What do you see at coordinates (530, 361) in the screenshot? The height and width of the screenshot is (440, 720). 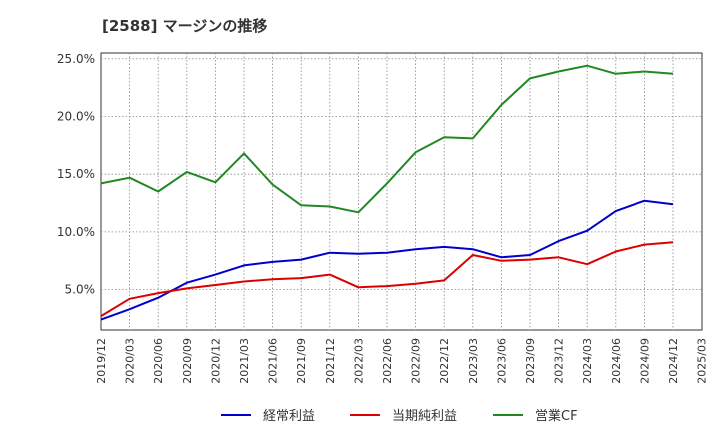 I see `x-tick-label: 2023/09` at bounding box center [530, 361].